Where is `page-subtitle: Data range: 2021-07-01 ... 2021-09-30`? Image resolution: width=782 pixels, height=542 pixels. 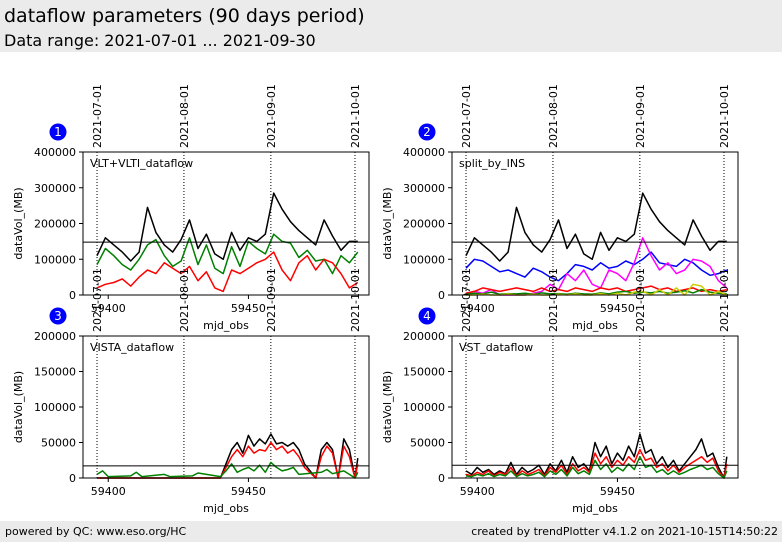
page-subtitle: Data range: 2021-07-01 ... 2021-09-30 is located at coordinates (160, 40).